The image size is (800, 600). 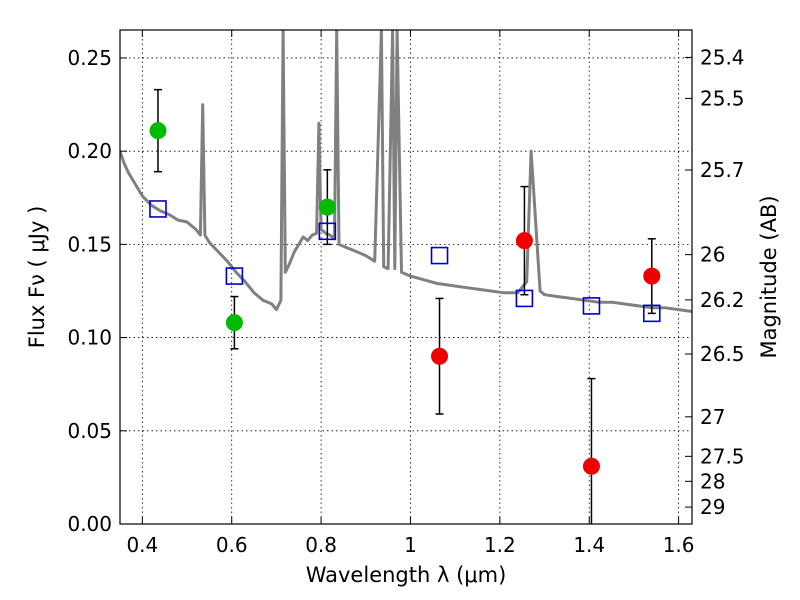 I want to click on y2-tick-label: 25.7, so click(x=722, y=170).